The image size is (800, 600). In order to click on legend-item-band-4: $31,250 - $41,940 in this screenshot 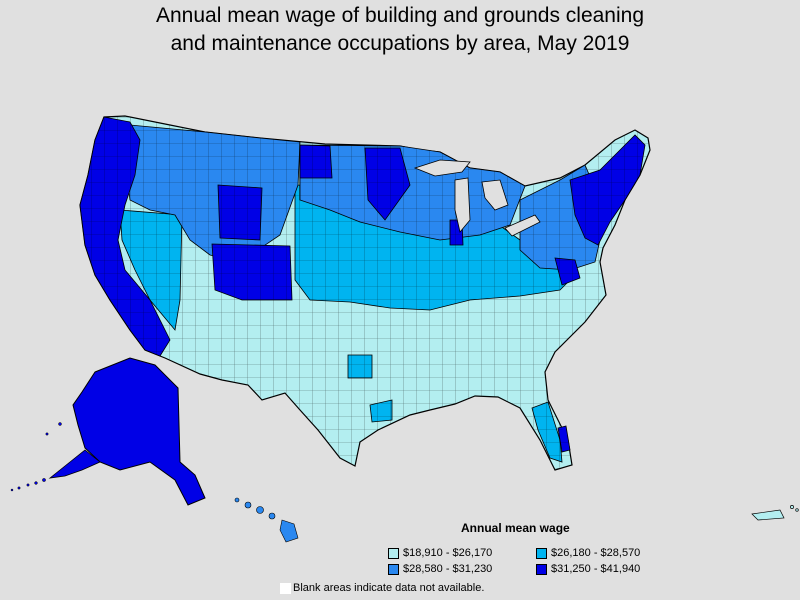, I will do `click(611, 569)`.